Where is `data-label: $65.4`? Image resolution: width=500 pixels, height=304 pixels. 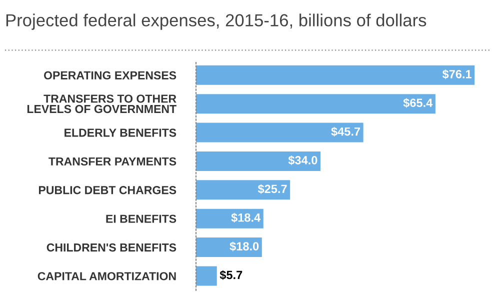 data-label: $65.4 is located at coordinates (418, 103).